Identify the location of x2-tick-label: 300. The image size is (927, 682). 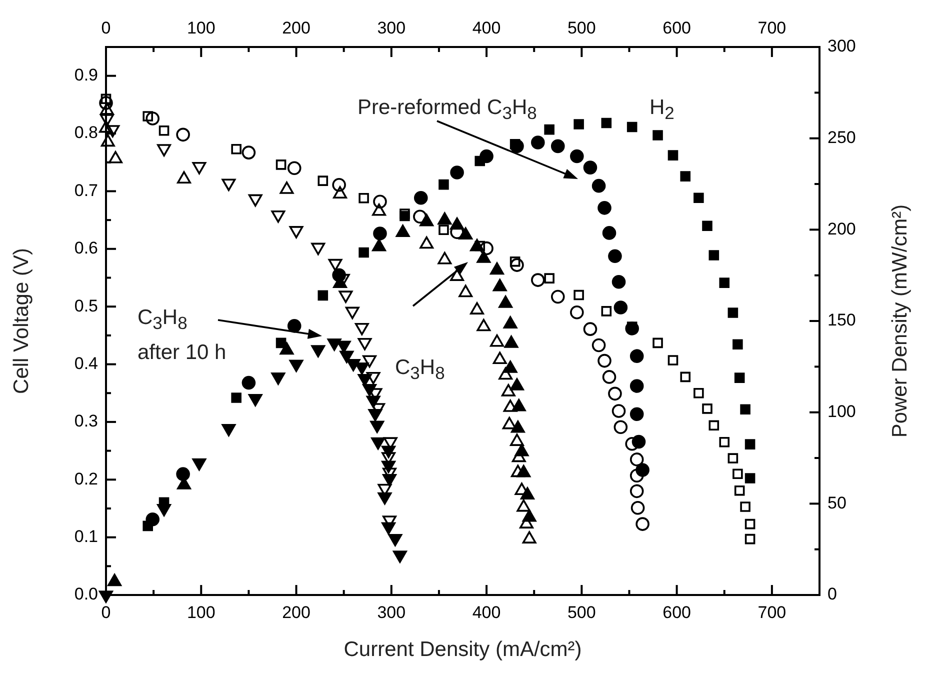
(391, 28).